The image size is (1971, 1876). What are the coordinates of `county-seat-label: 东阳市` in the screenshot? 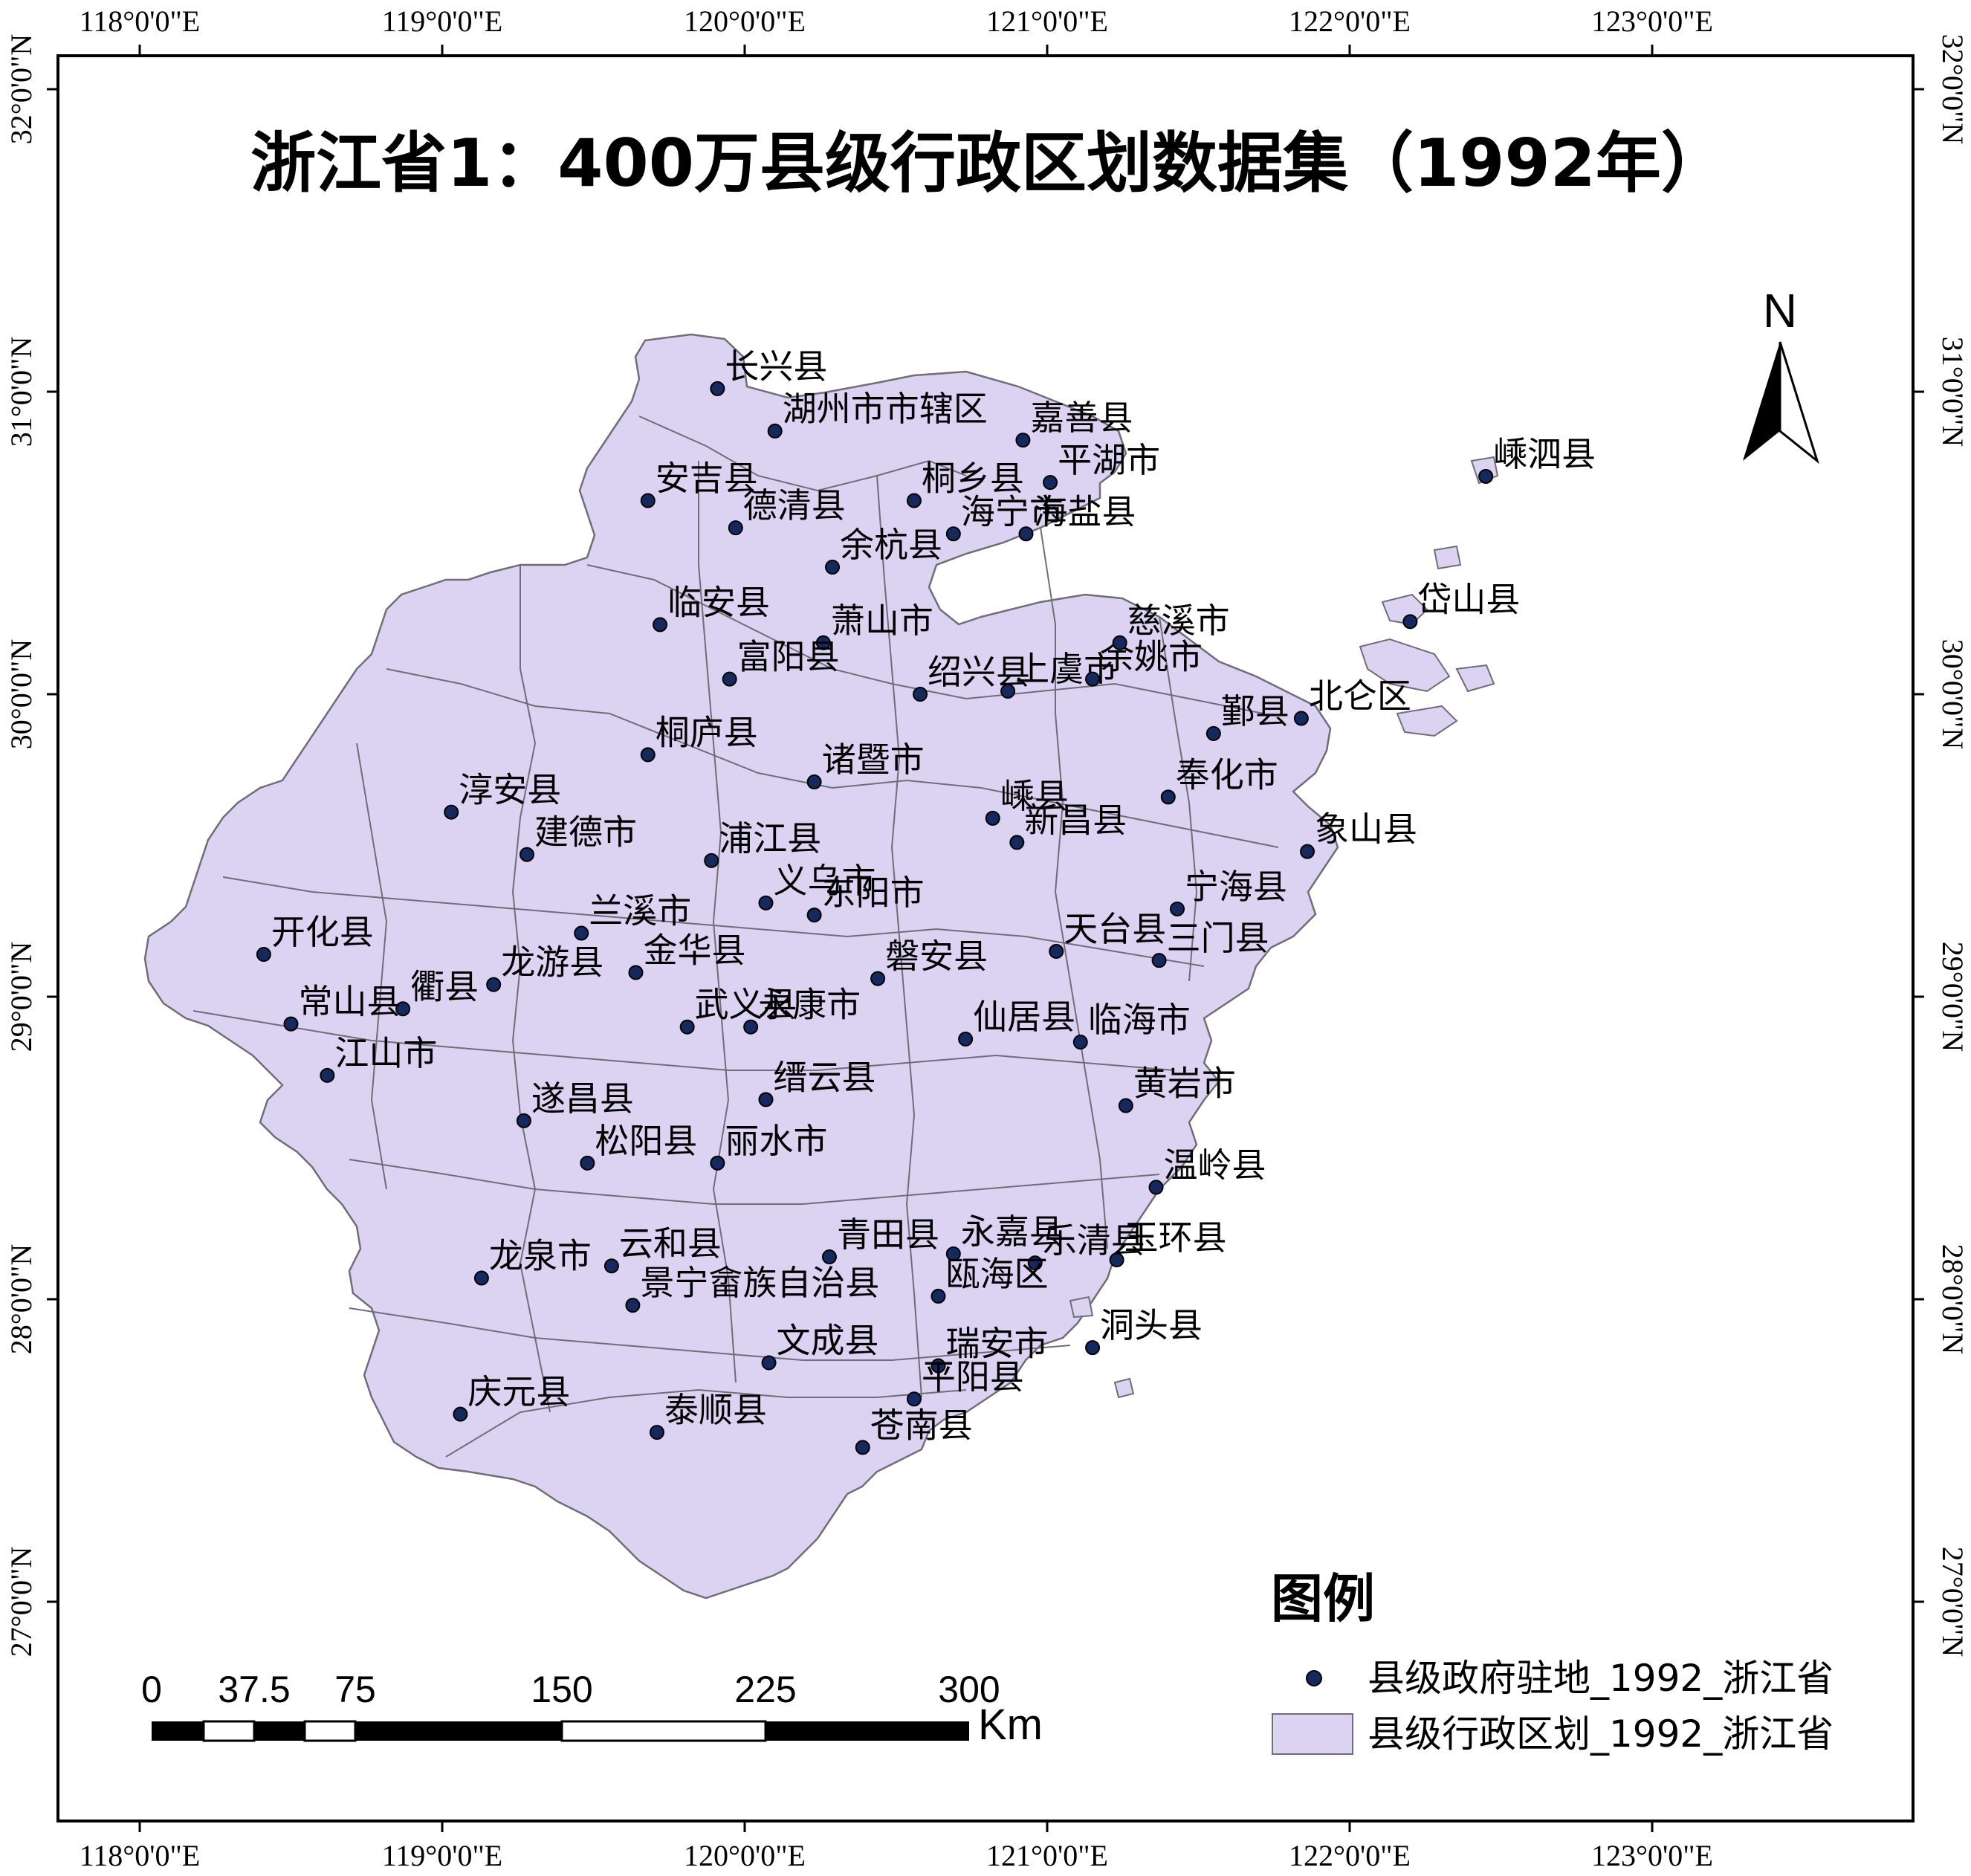 It's located at (873, 893).